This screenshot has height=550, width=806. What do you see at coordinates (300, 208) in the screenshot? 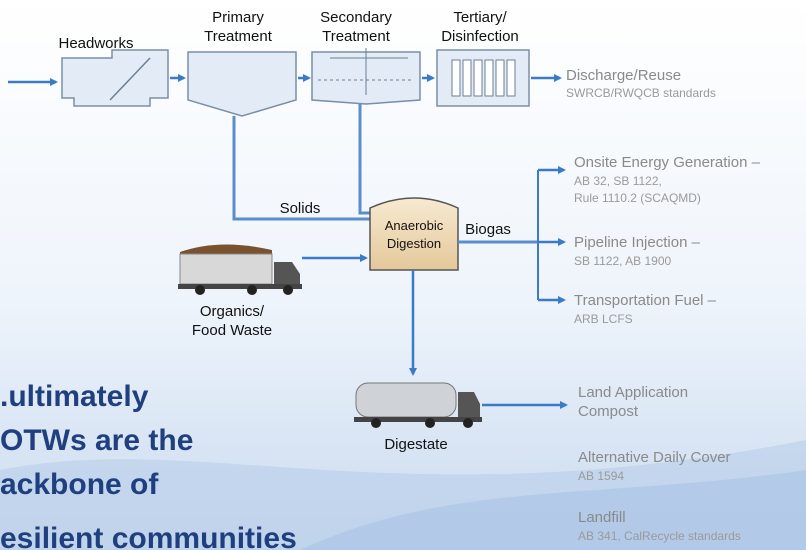
I see `solids-label: Solids` at bounding box center [300, 208].